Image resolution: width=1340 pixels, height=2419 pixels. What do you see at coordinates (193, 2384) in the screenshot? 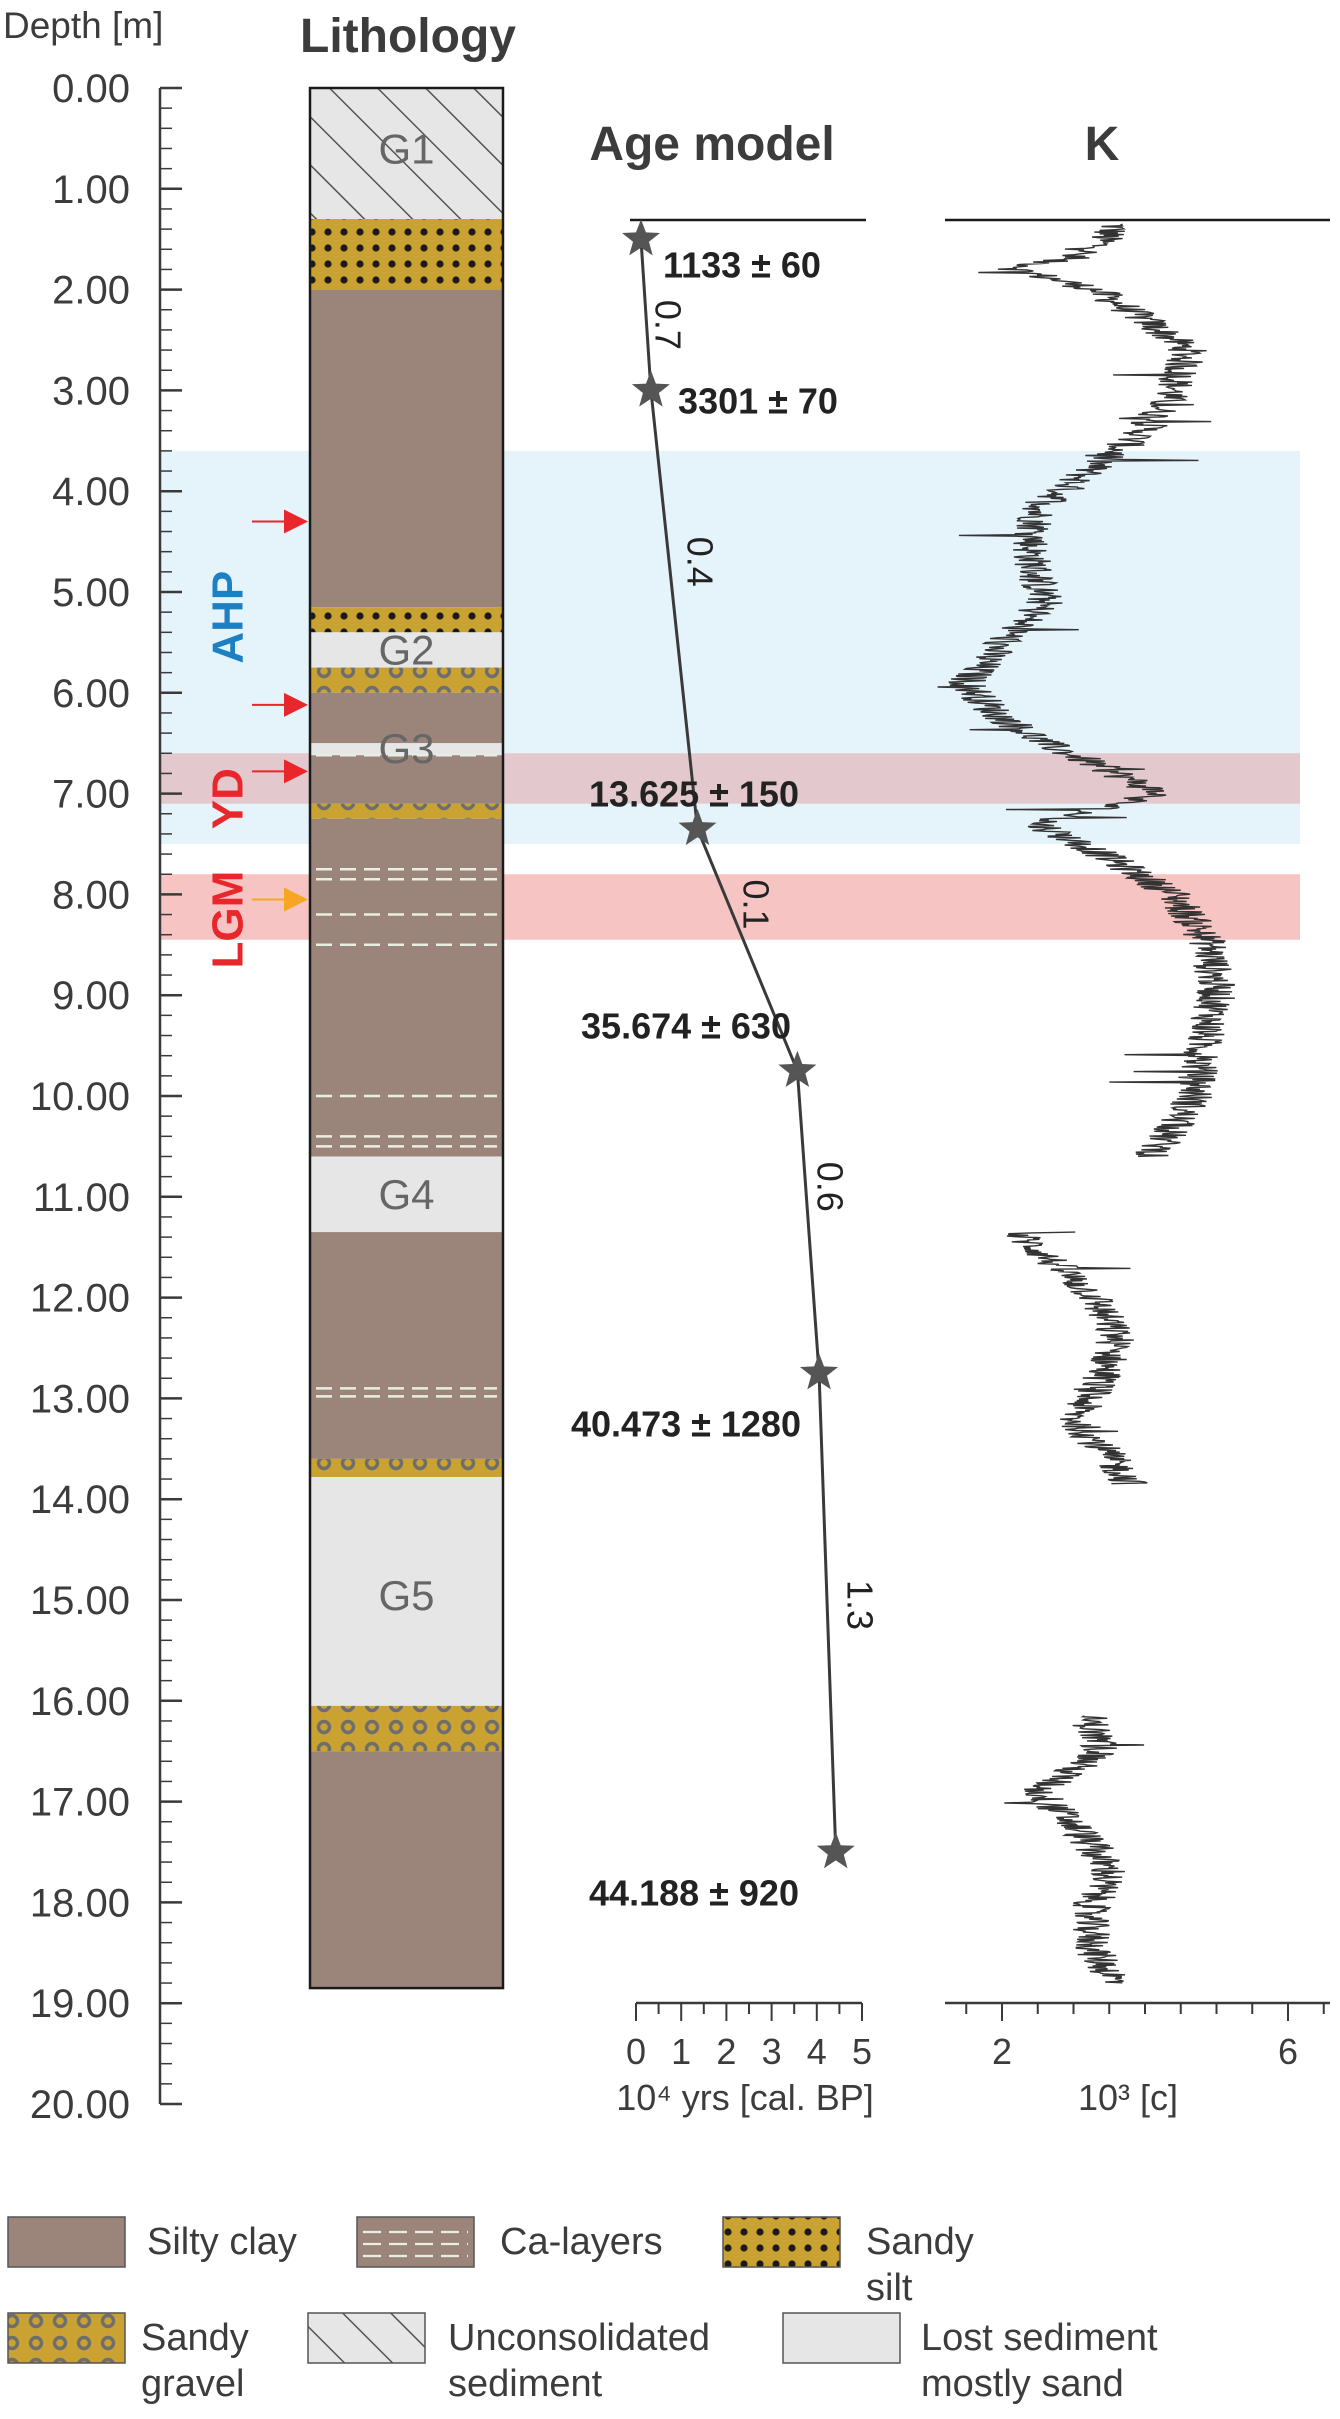
I see `legend-label: gravel` at bounding box center [193, 2384].